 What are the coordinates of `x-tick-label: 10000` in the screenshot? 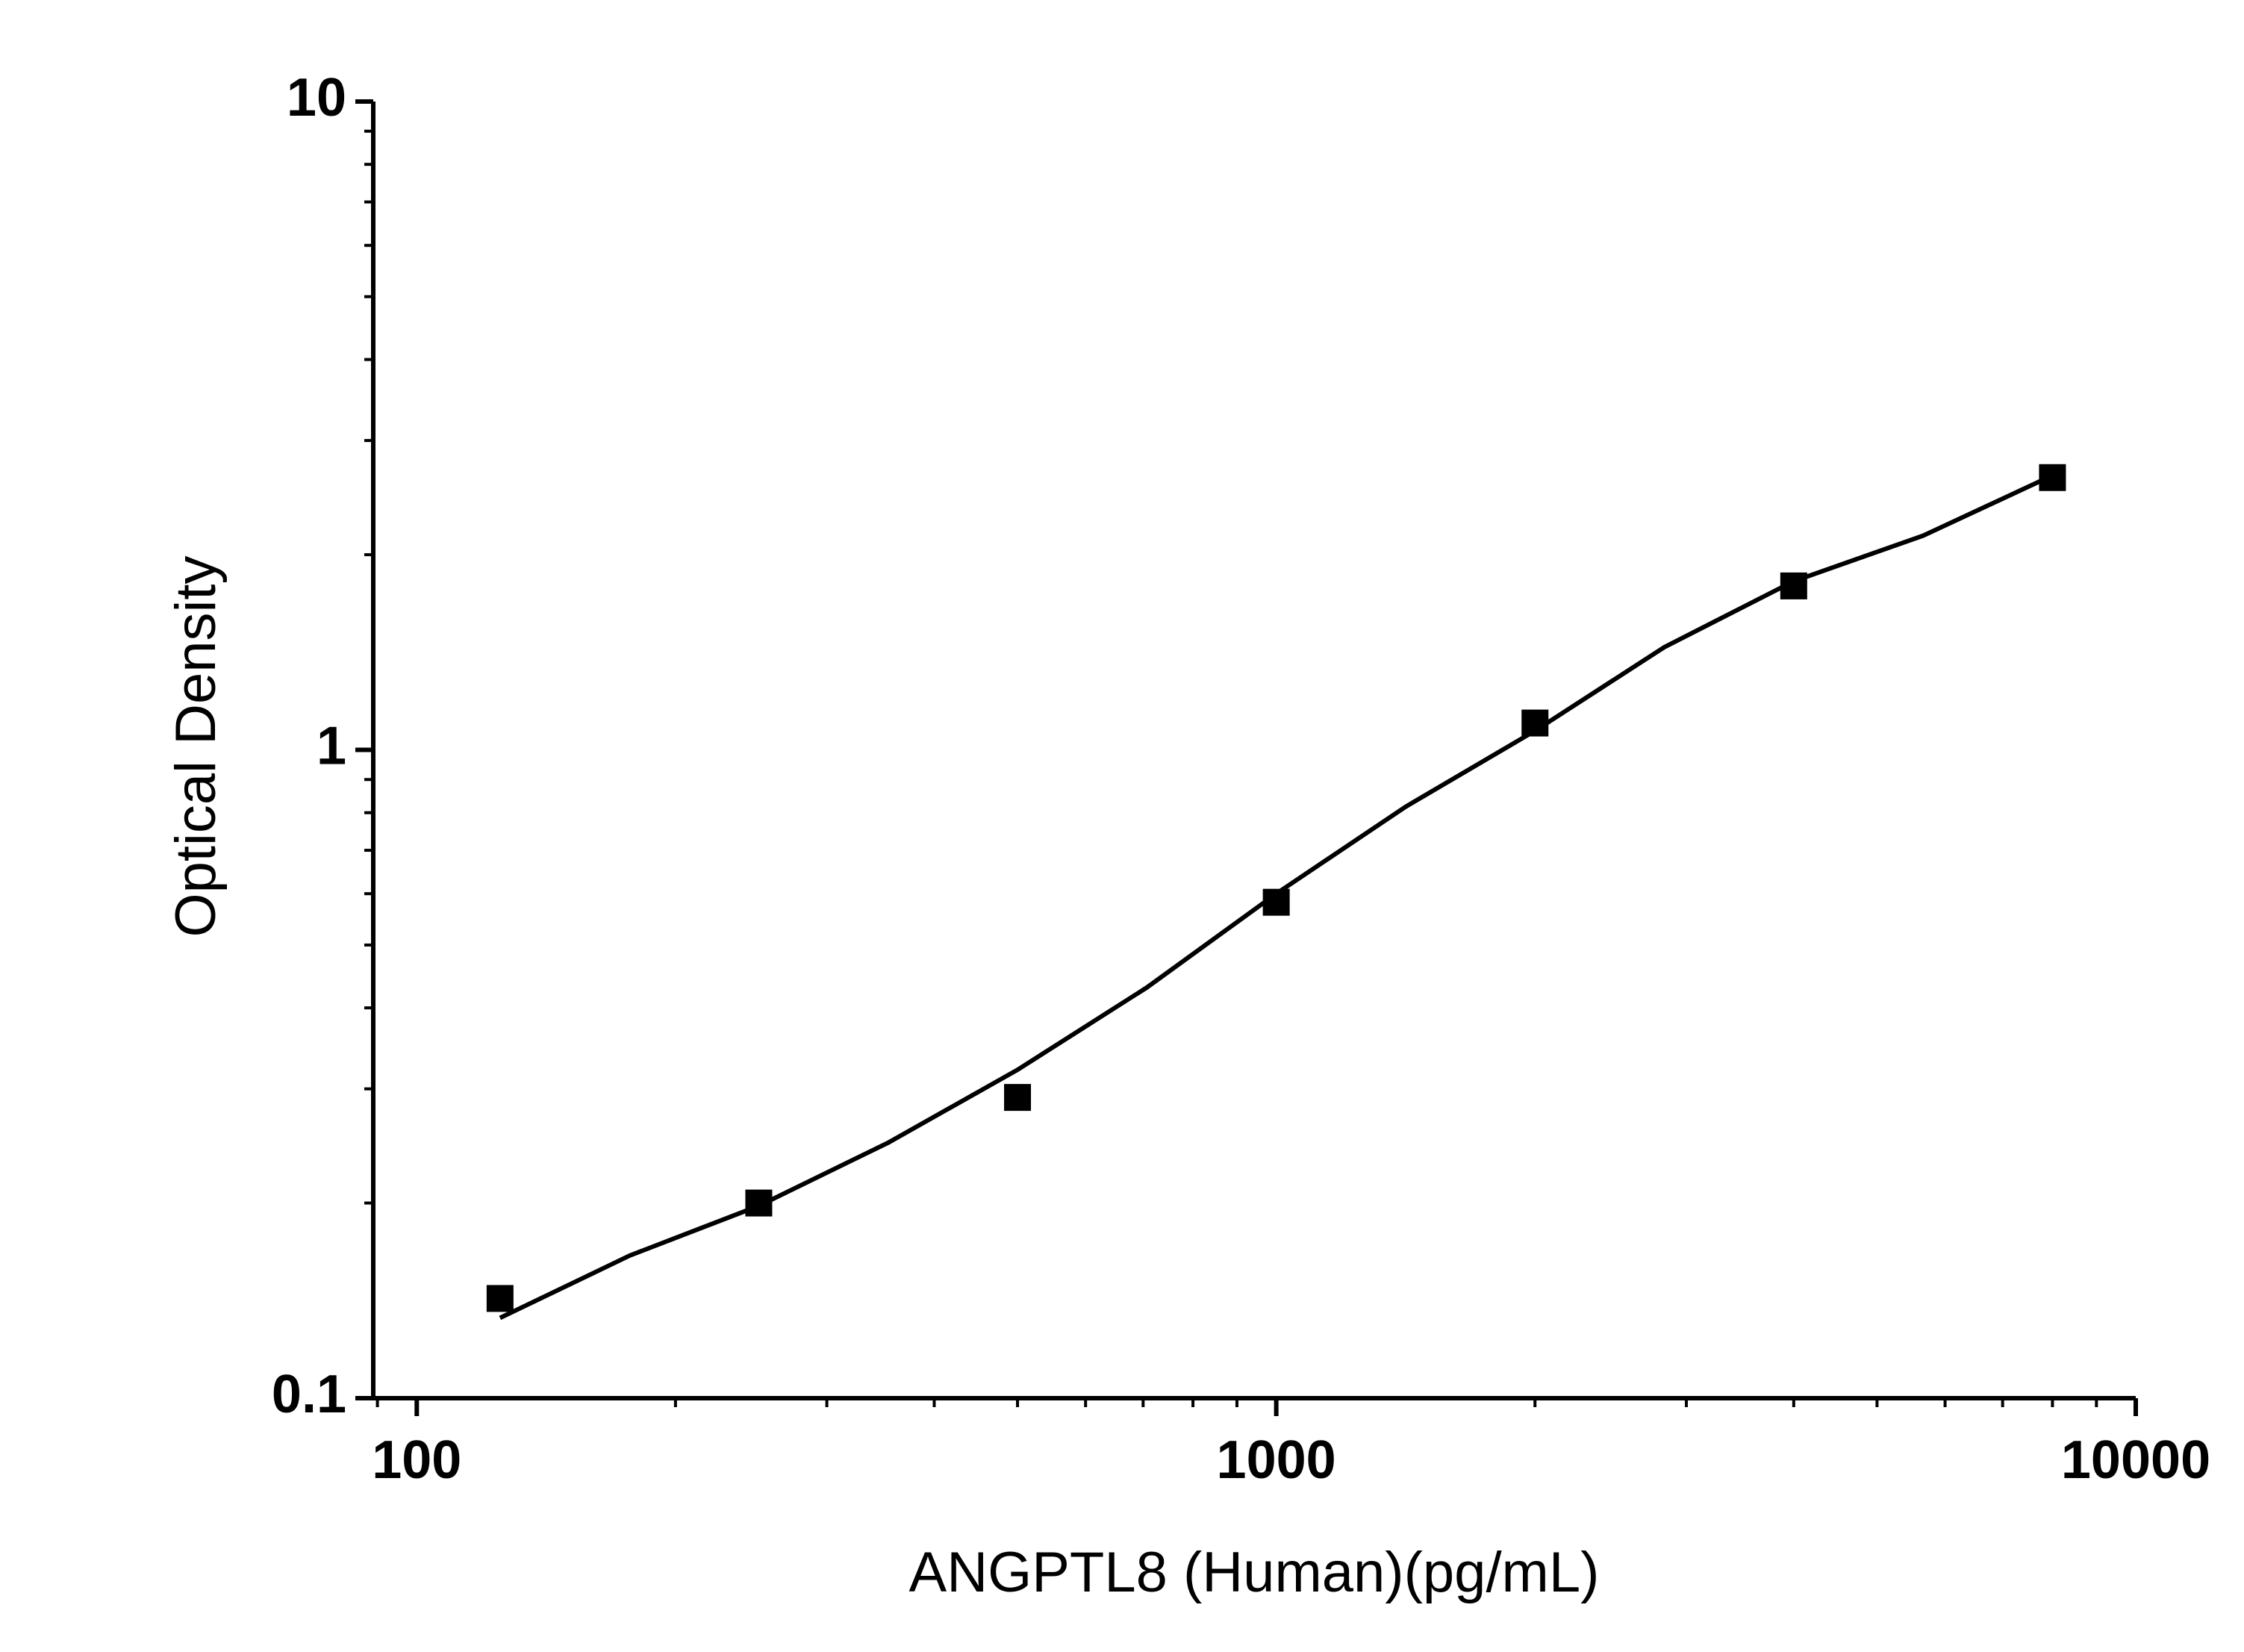 It's located at (2135, 1460).